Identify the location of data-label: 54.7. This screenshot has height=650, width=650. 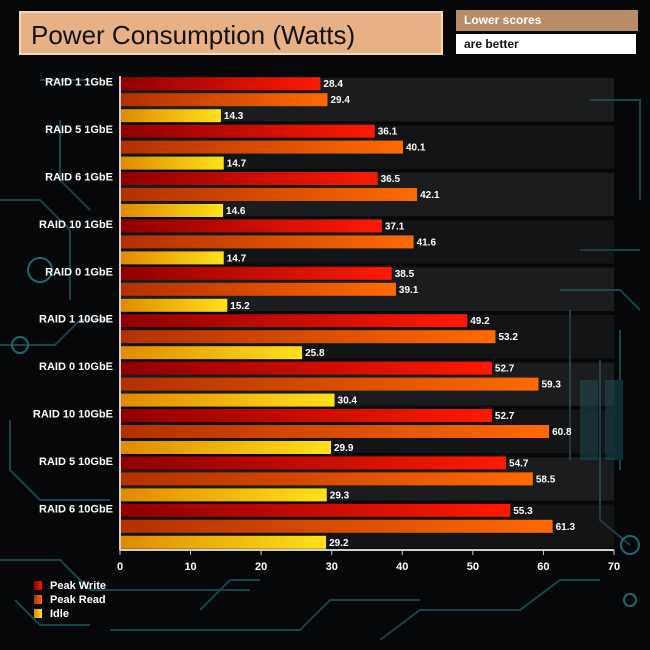
(519, 463).